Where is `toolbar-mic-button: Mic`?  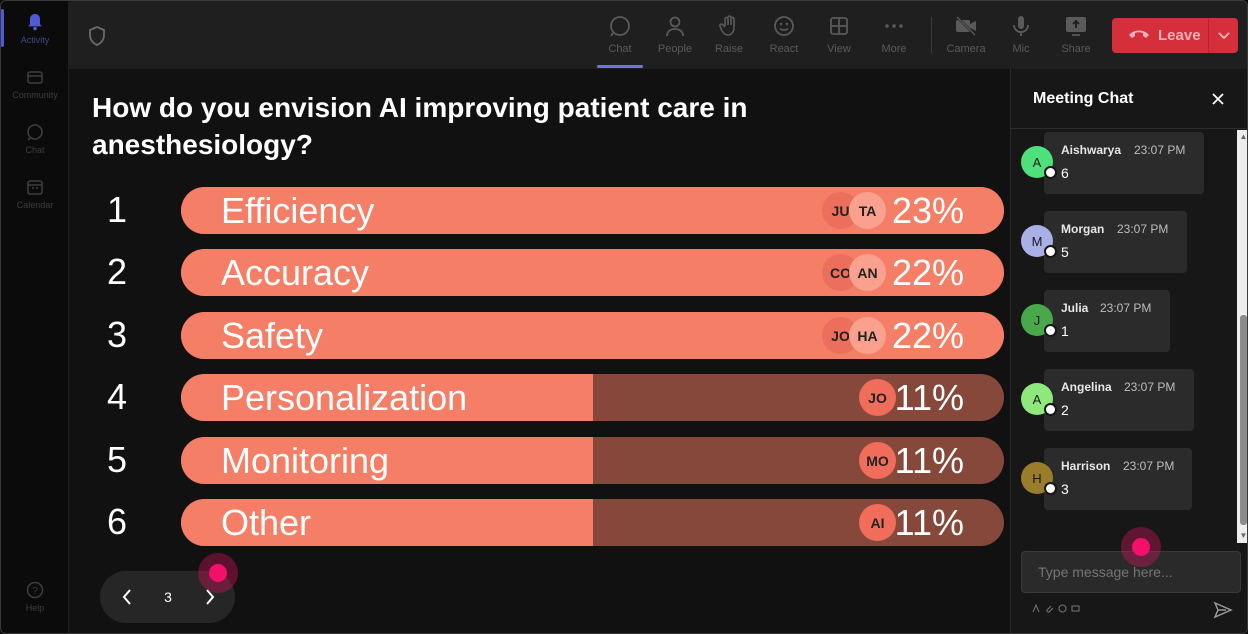 toolbar-mic-button: Mic is located at coordinates (1021, 37).